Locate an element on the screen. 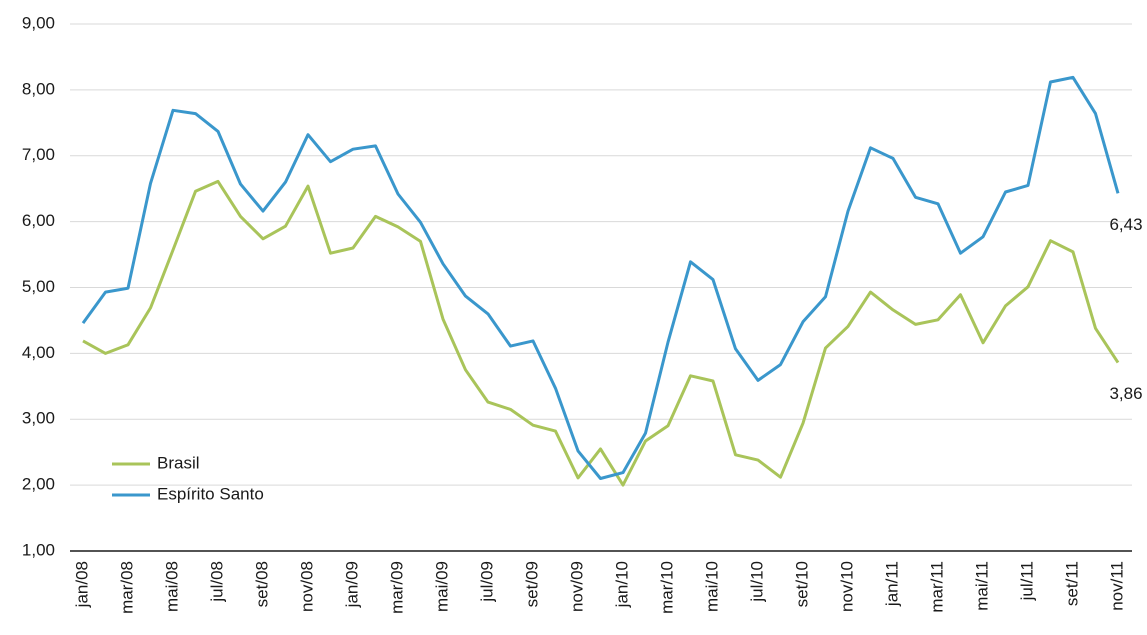  x-tick-label: jul/10 is located at coordinates (756, 582).